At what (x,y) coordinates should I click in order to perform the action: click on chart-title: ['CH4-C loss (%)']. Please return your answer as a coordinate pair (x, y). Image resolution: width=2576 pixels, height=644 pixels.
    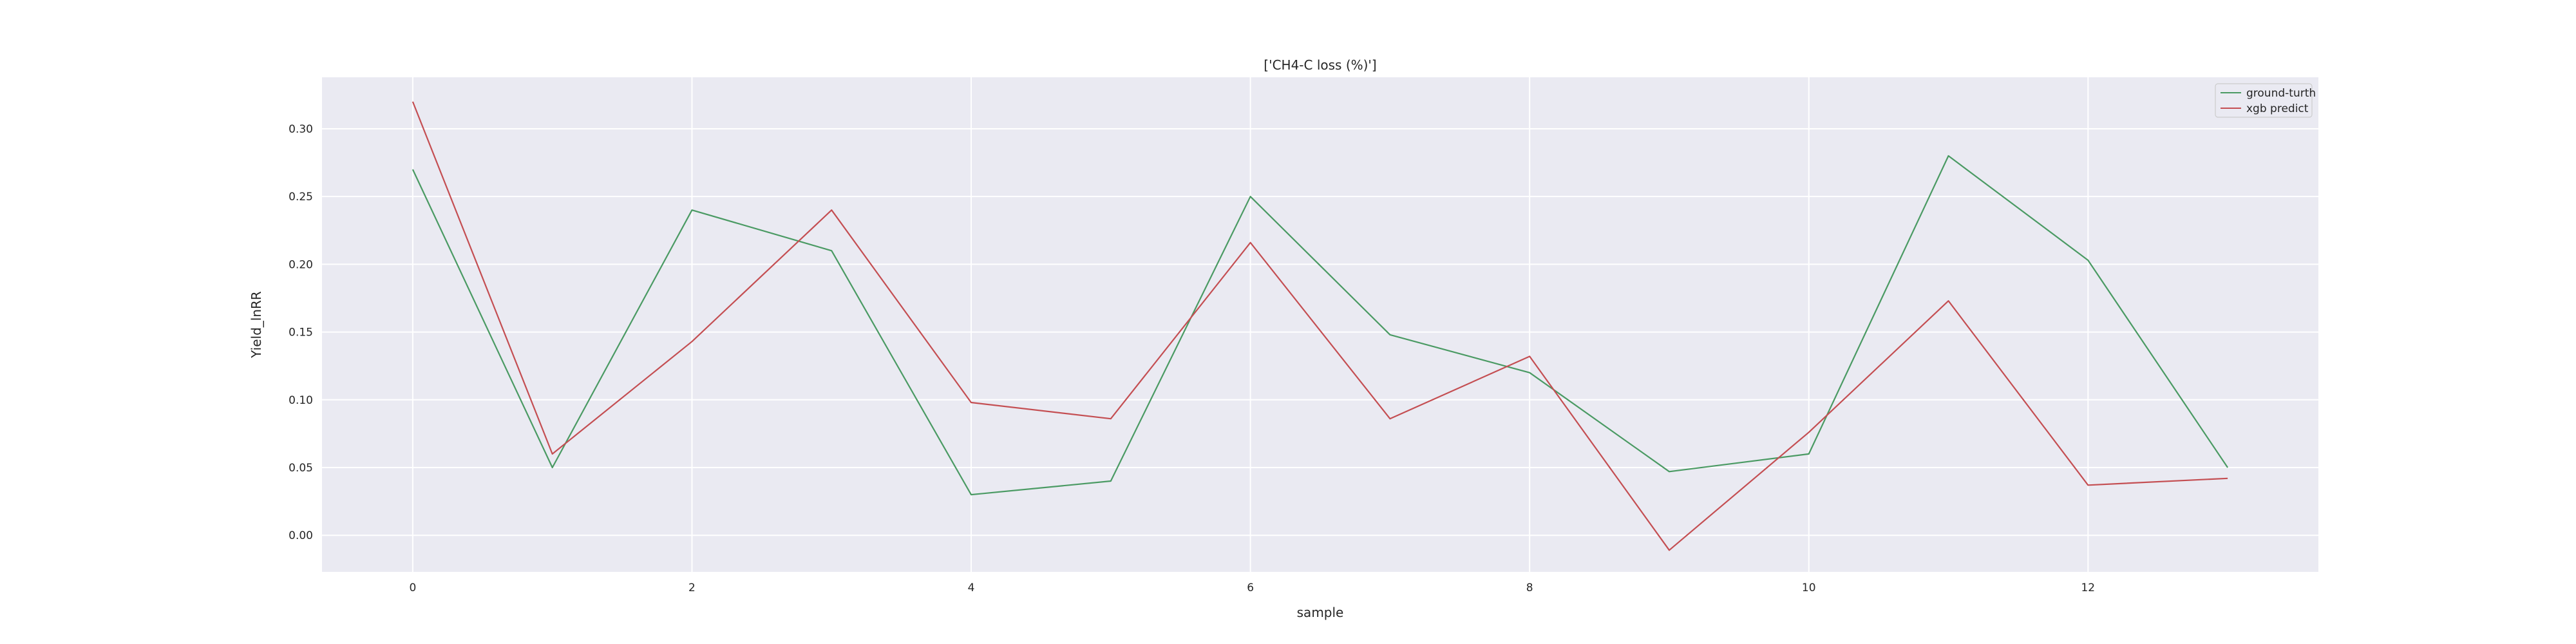
    Looking at the image, I should click on (1320, 65).